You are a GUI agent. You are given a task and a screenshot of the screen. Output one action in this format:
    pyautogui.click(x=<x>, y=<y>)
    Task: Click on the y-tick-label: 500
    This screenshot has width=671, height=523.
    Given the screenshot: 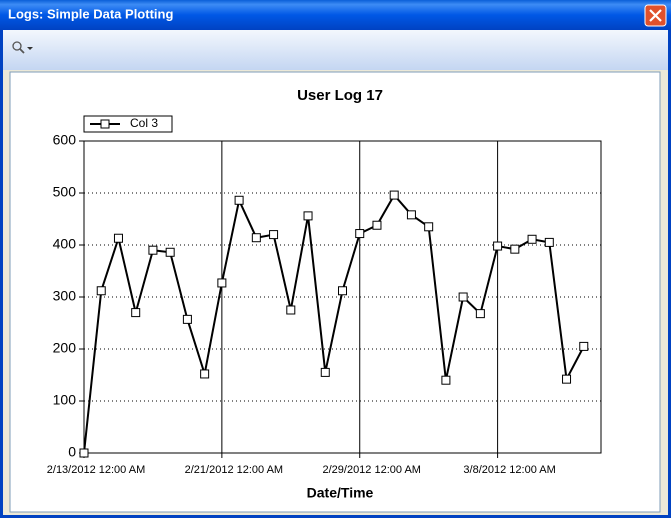 What is the action you would take?
    pyautogui.click(x=65, y=192)
    